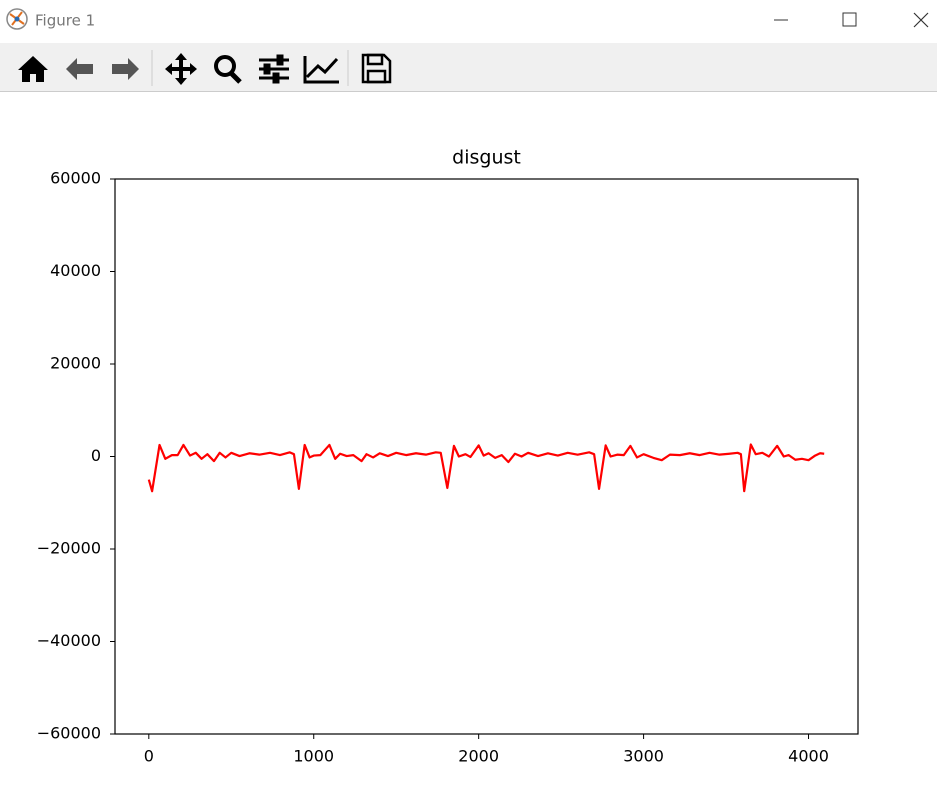  I want to click on edit-axis-button, so click(321, 70).